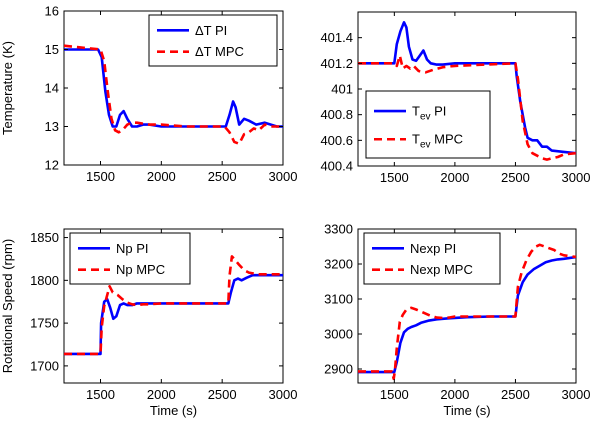 This screenshot has width=591, height=423. I want to click on y-tick-label: 2900, so click(338, 369).